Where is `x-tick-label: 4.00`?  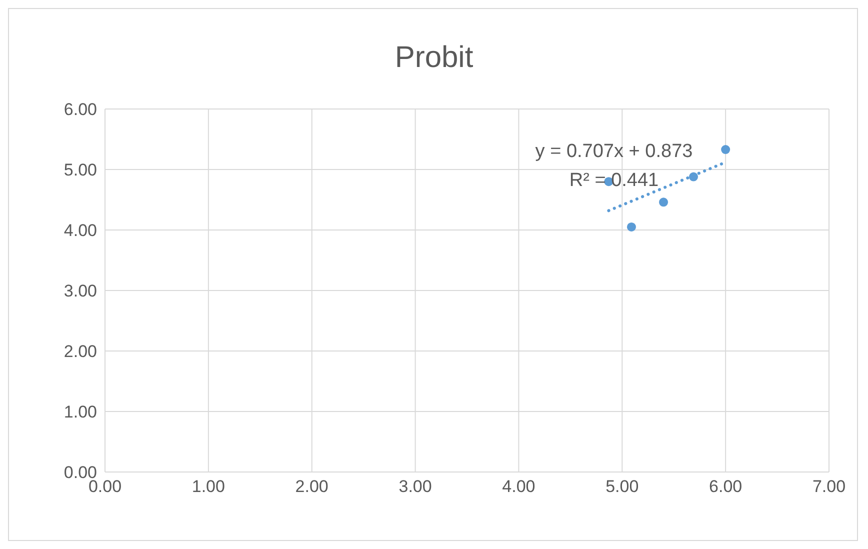 x-tick-label: 4.00 is located at coordinates (519, 486).